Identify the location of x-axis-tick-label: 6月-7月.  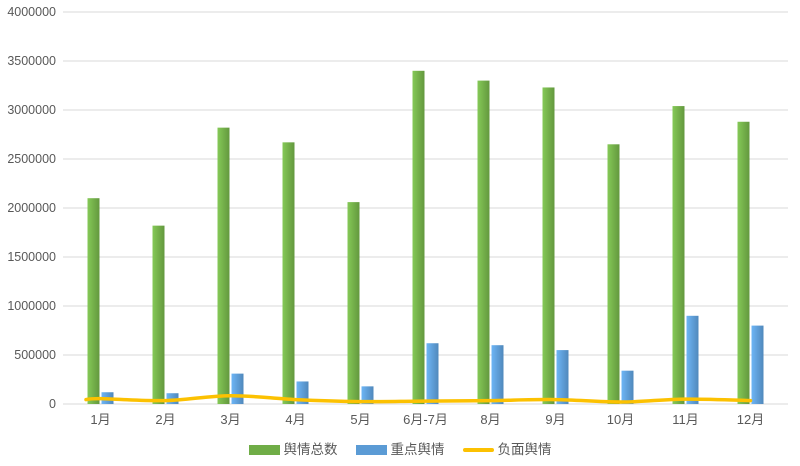
(425, 419).